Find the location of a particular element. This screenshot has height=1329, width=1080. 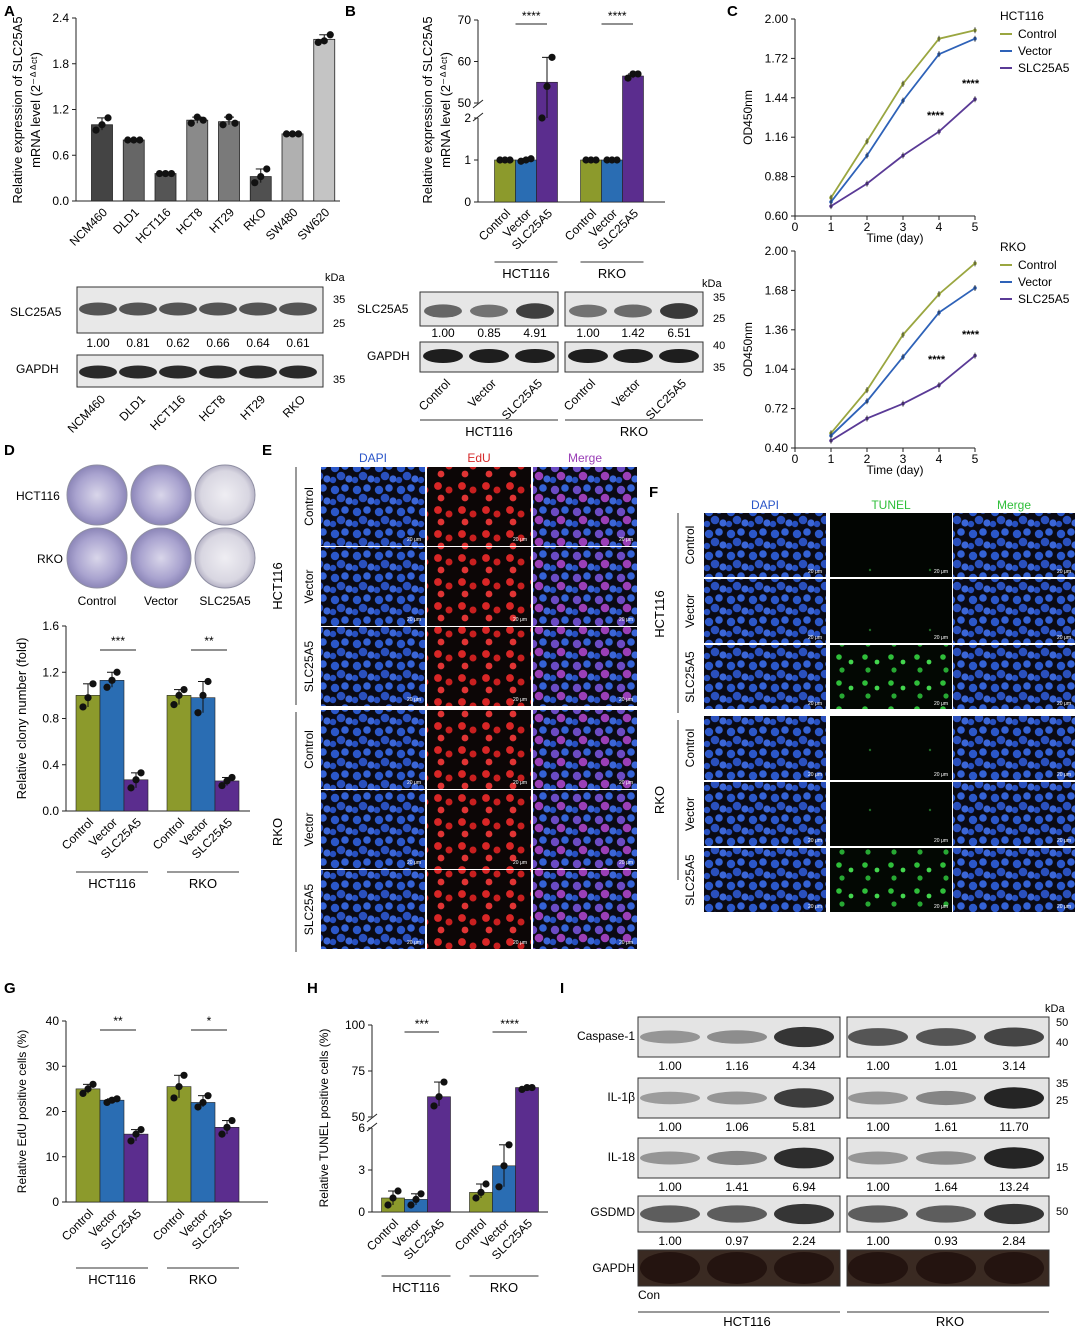

column-header: TUNEL is located at coordinates (891, 505).